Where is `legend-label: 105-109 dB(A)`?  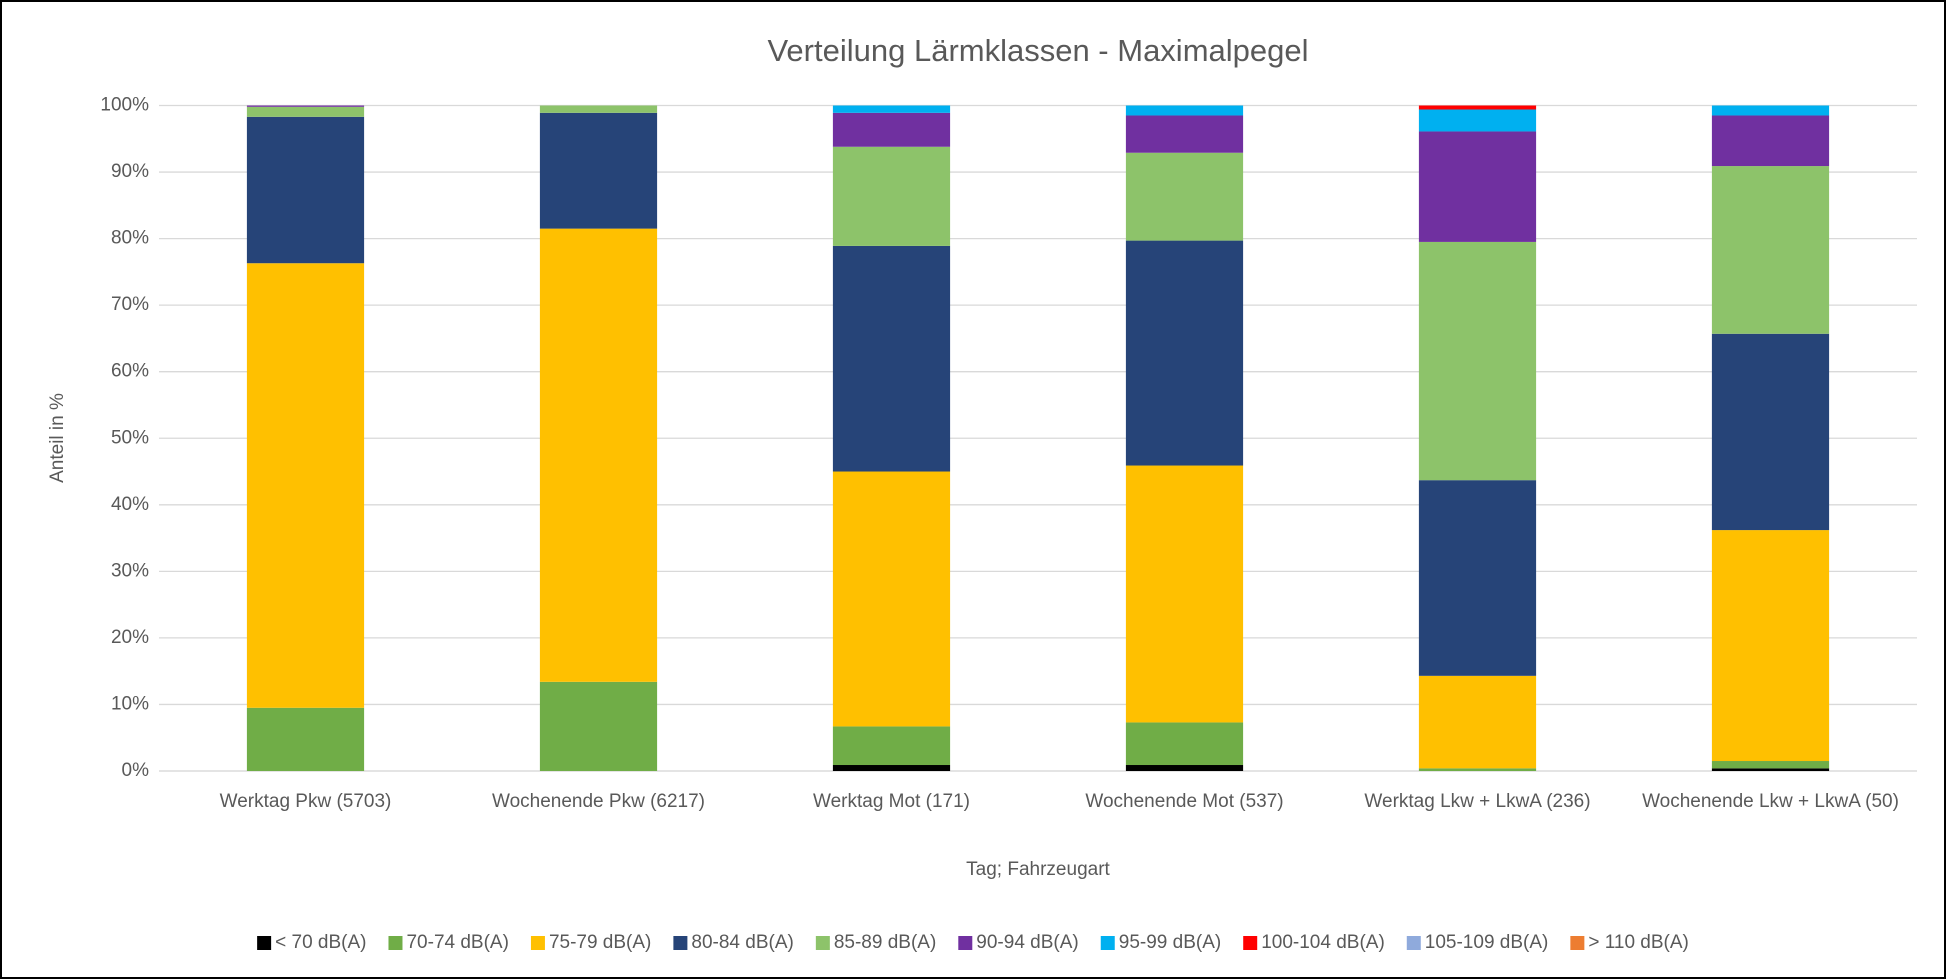 legend-label: 105-109 dB(A) is located at coordinates (1487, 942).